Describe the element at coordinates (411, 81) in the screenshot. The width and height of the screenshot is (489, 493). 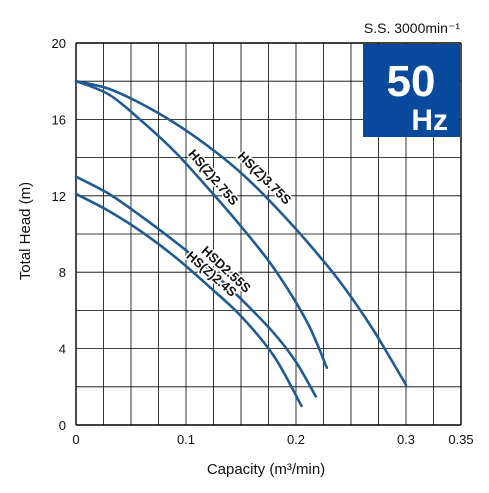
I see `frequency-badge-value: 50` at that location.